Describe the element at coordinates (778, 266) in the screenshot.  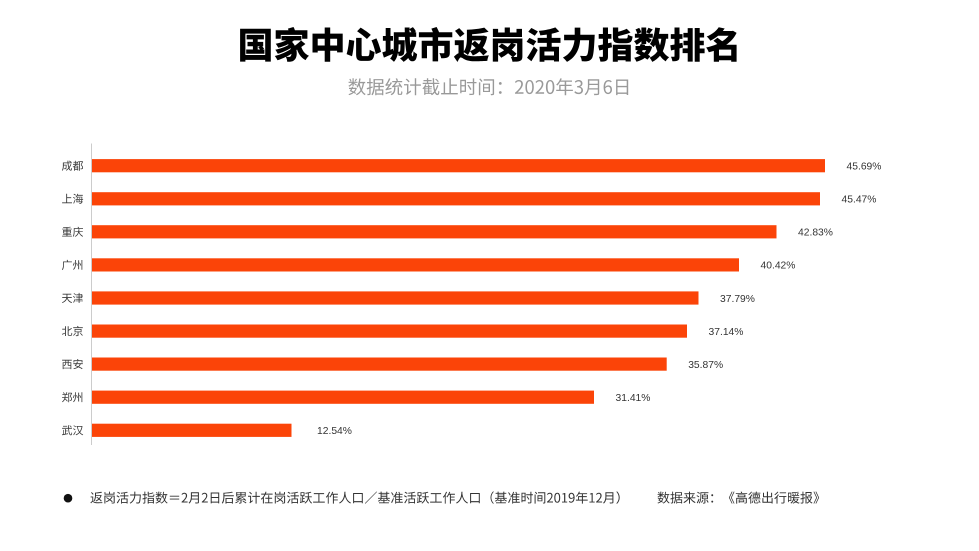
I see `svg-text: 40.42%` at that location.